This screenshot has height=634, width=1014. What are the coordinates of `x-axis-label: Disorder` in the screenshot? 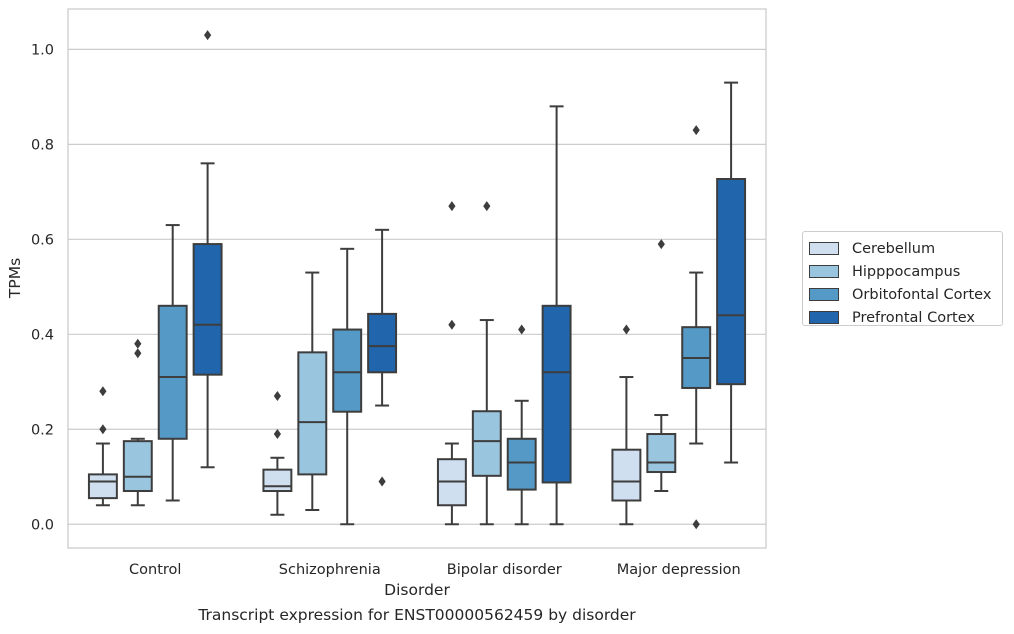 It's located at (417, 590).